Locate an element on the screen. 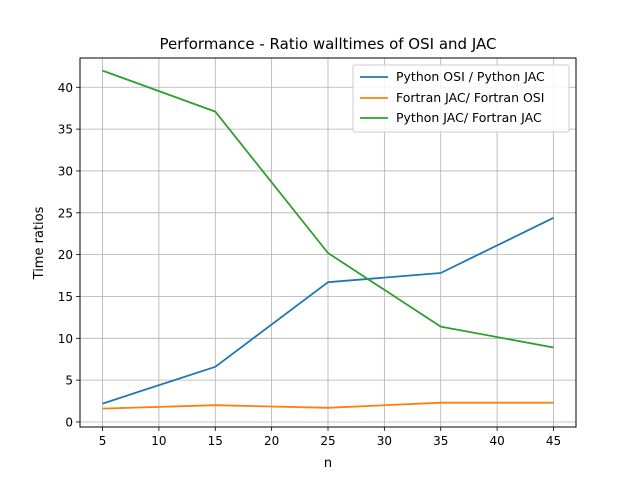 The image size is (640, 480). y-tick-label: 25 is located at coordinates (65, 213).